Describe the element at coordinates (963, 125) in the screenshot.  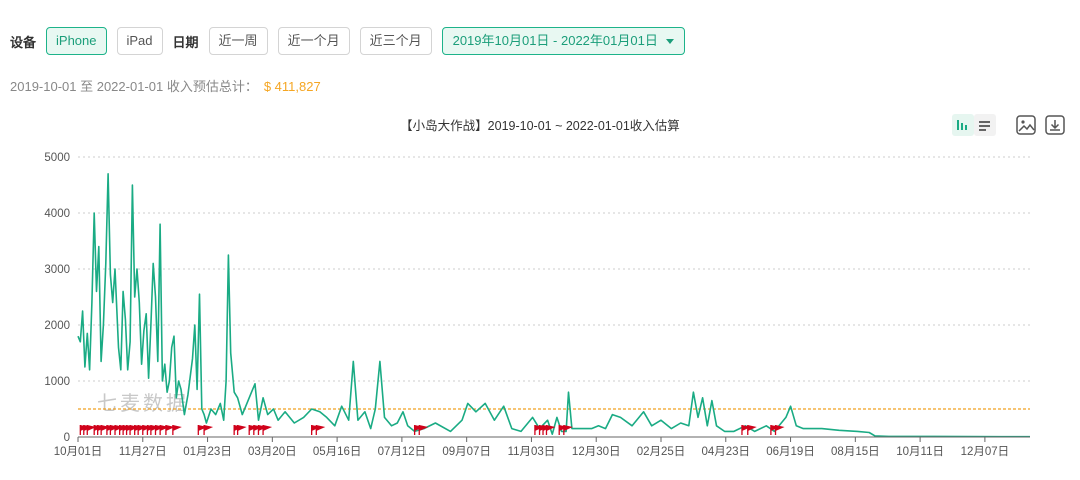
I see `bar-chart-icon` at that location.